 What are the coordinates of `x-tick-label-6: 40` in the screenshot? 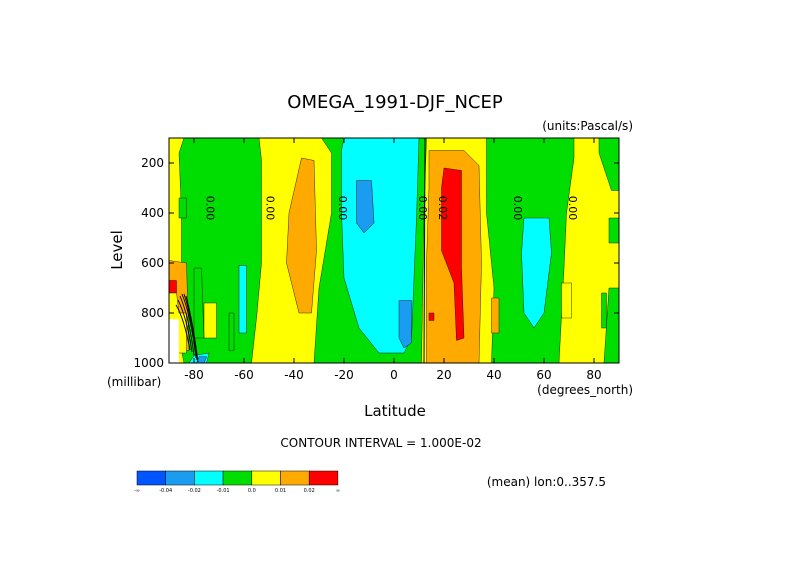 It's located at (493, 375).